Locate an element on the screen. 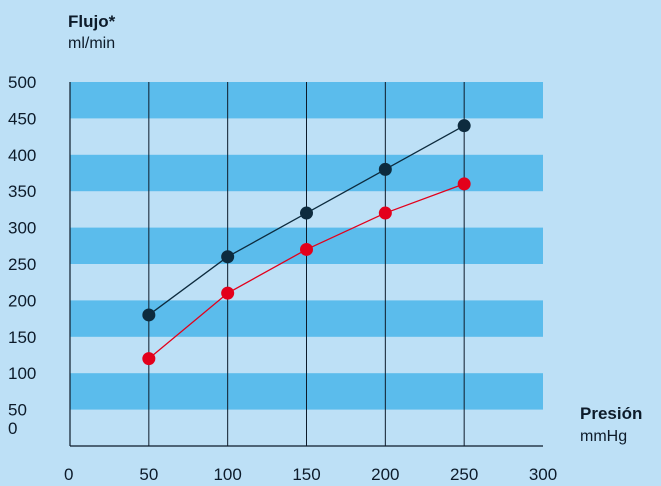  y-axis-title: Flujo* is located at coordinates (92, 21).